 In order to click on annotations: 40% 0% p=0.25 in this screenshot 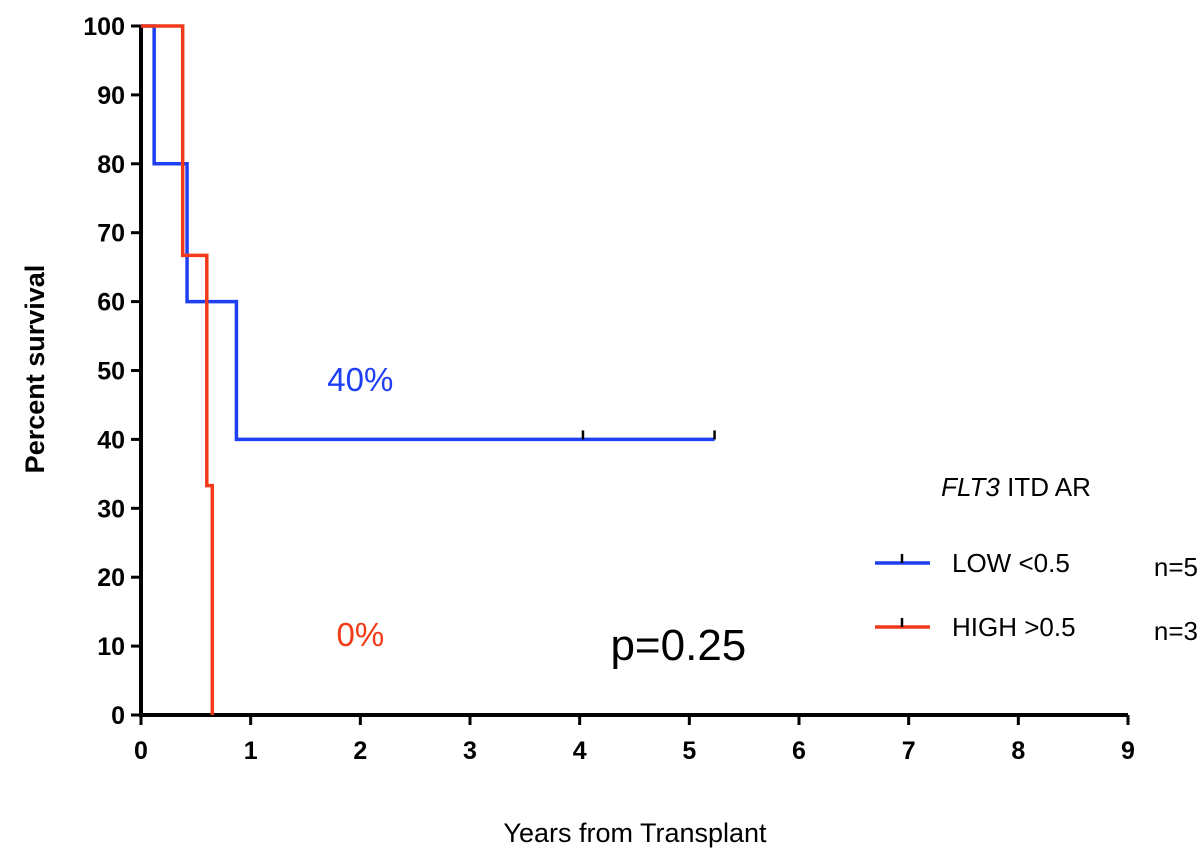, I will do `click(536, 515)`.